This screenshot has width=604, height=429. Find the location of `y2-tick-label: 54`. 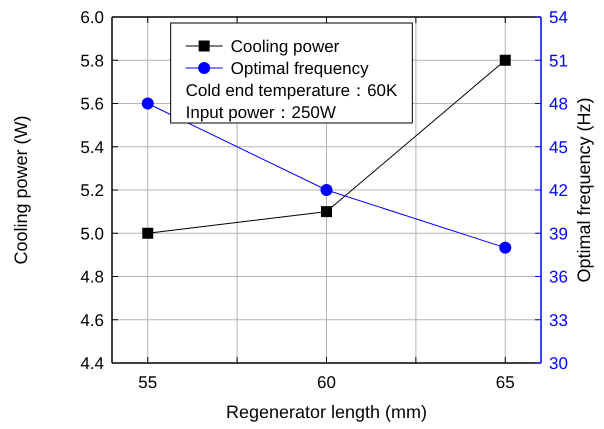

y2-tick-label: 54 is located at coordinates (558, 17).